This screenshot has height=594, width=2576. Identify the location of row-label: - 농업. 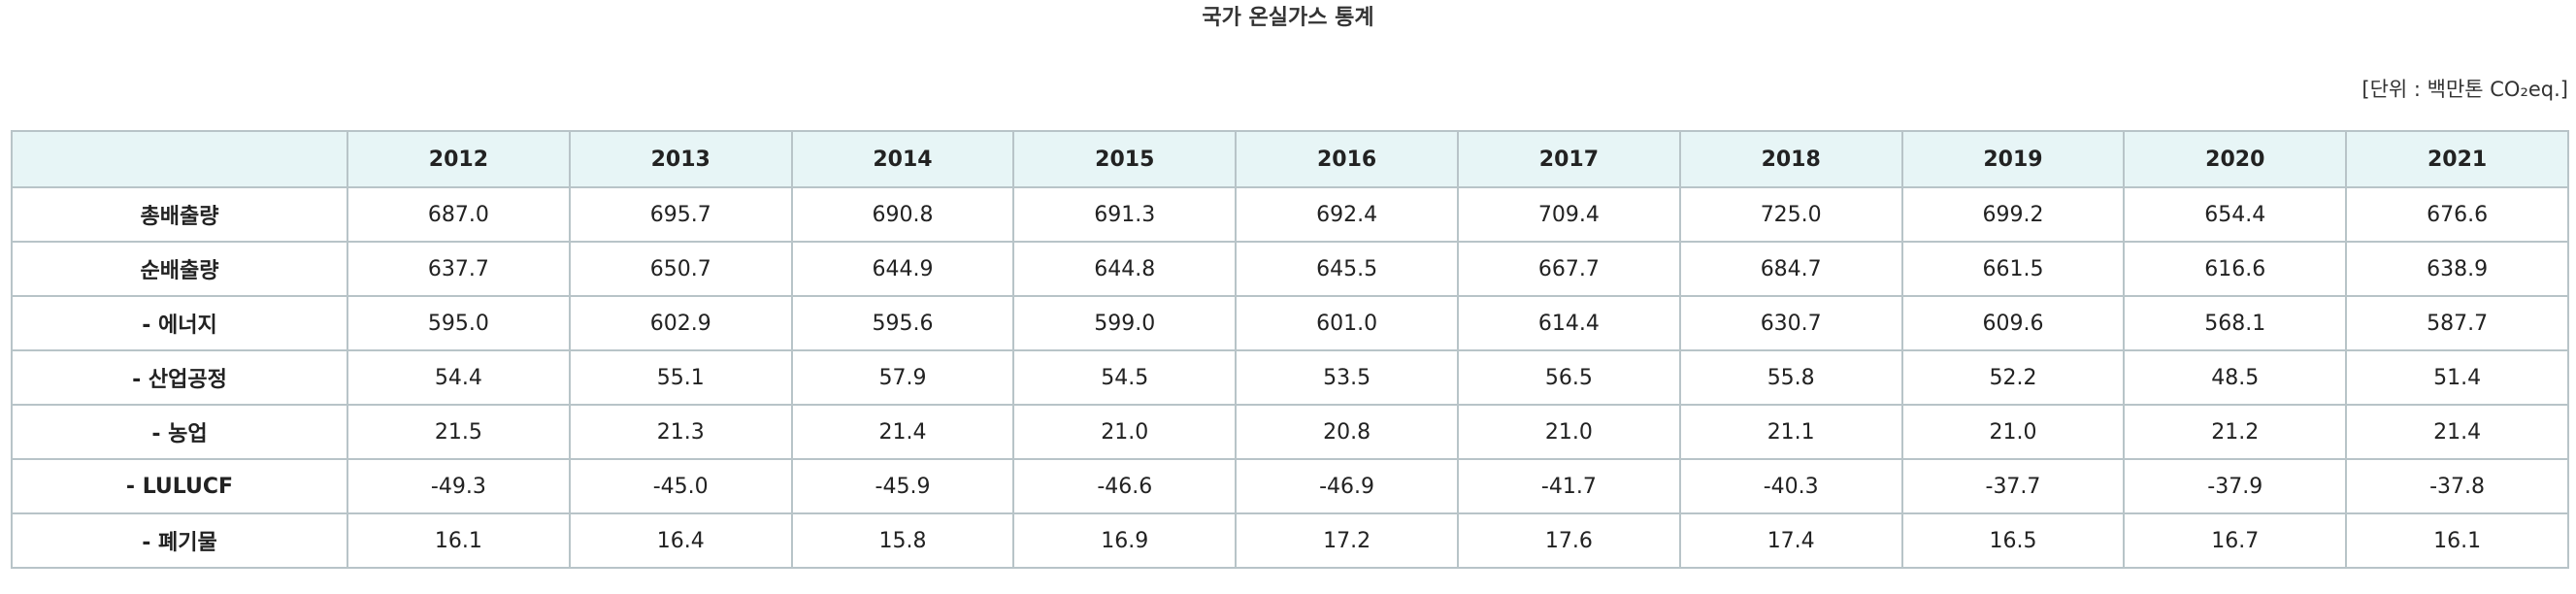
(179, 432).